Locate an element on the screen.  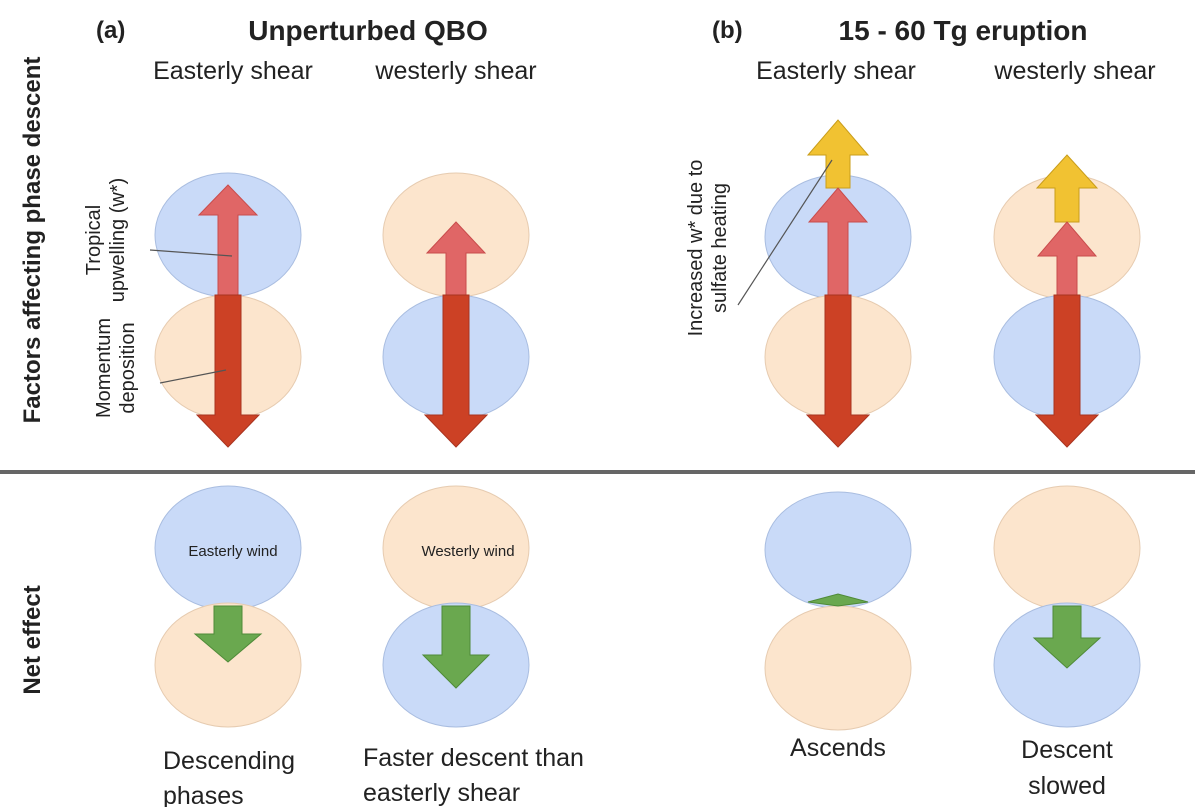
wind-label: Westerly wind is located at coordinates (467, 551).